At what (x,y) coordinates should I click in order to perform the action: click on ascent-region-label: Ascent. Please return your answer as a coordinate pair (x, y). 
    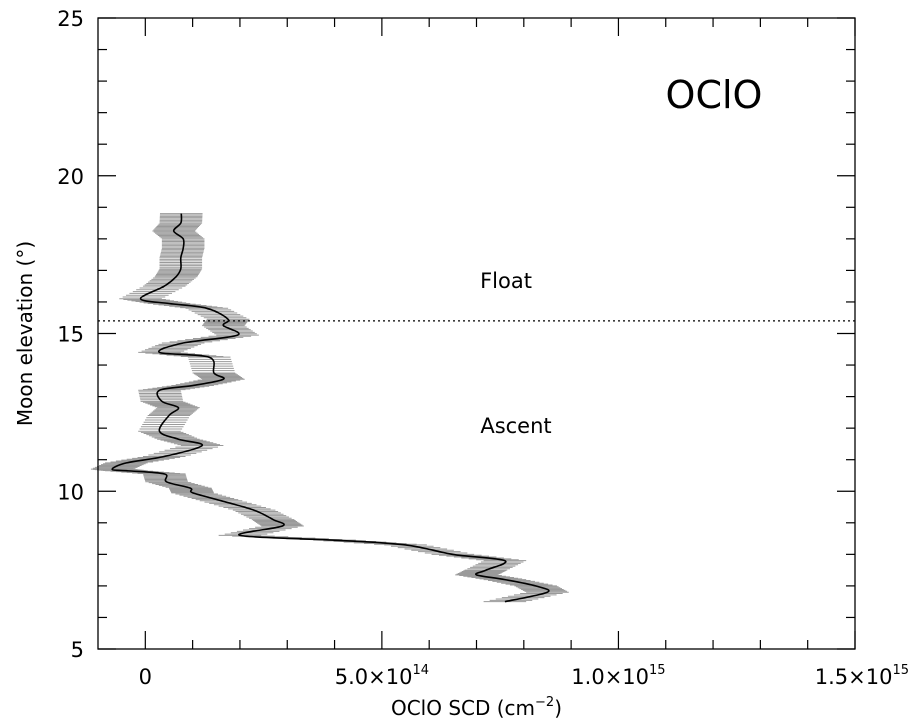
    Looking at the image, I should click on (515, 426).